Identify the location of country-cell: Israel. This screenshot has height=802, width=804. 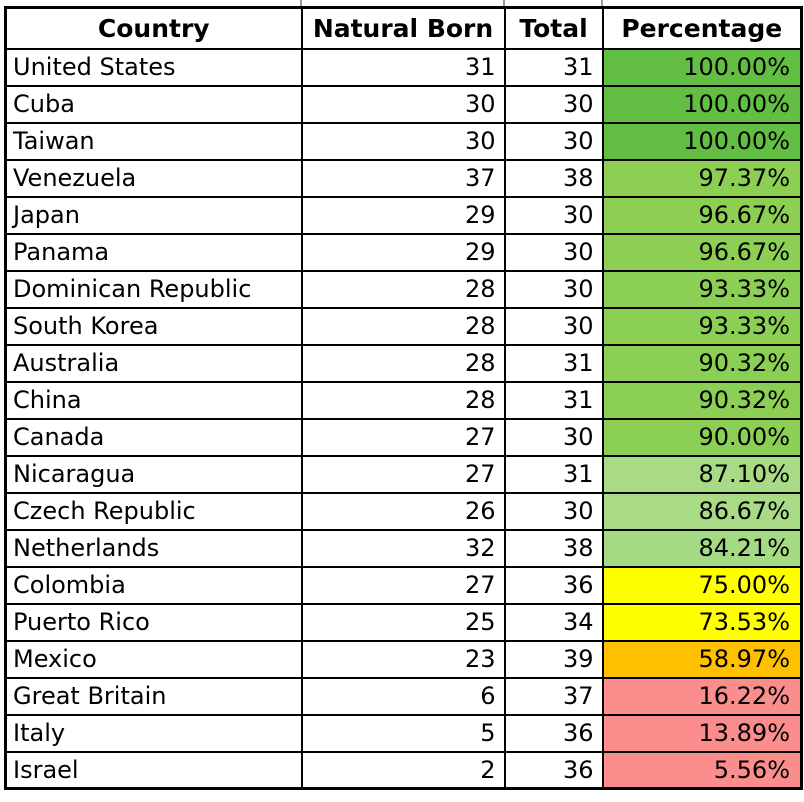
(153, 770).